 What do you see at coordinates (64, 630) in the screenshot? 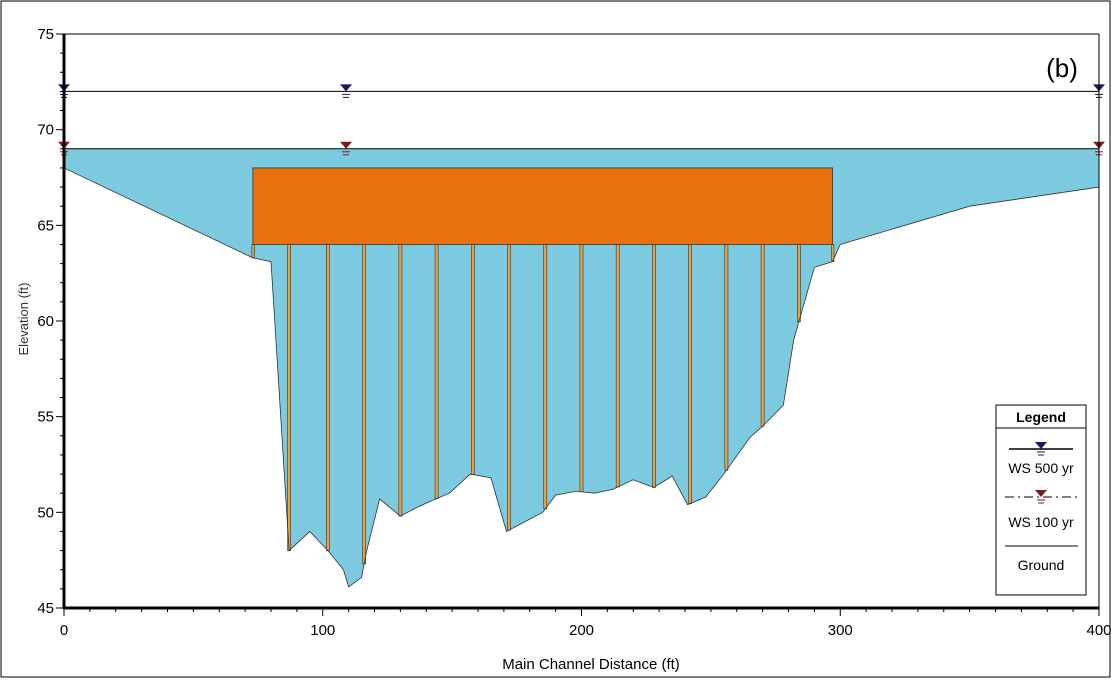
I see `x-tick-label: 0` at bounding box center [64, 630].